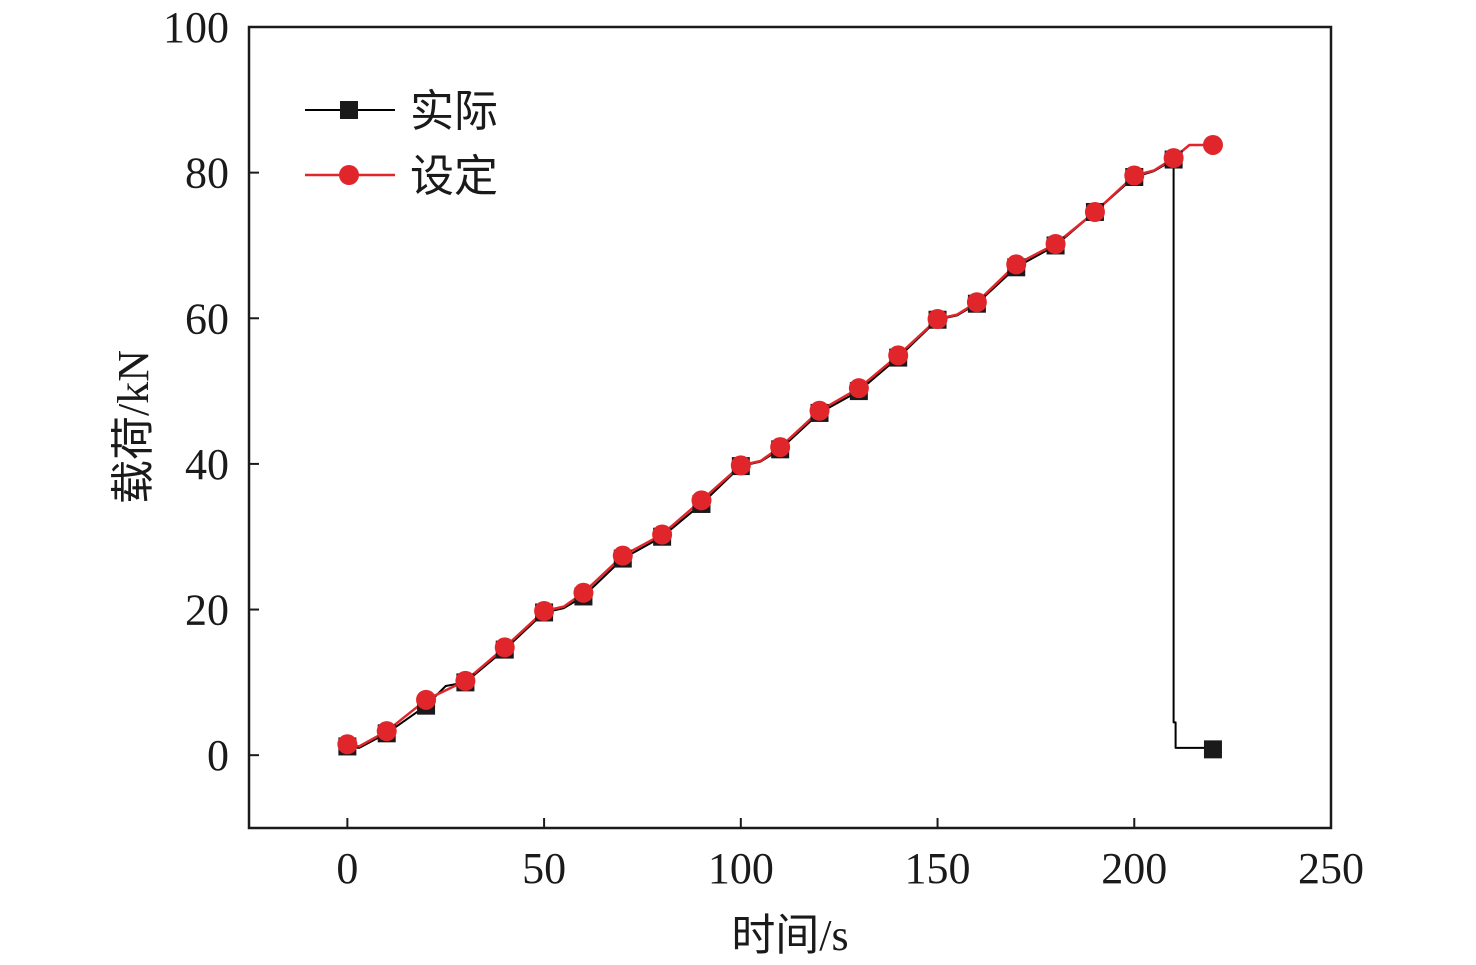 This screenshot has height=965, width=1476. I want to click on data-point-actual, so click(1212, 749).